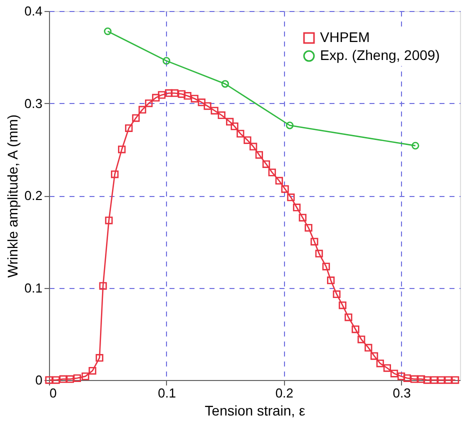 The height and width of the screenshot is (423, 466). I want to click on x-tick-label: 0, so click(53, 393).